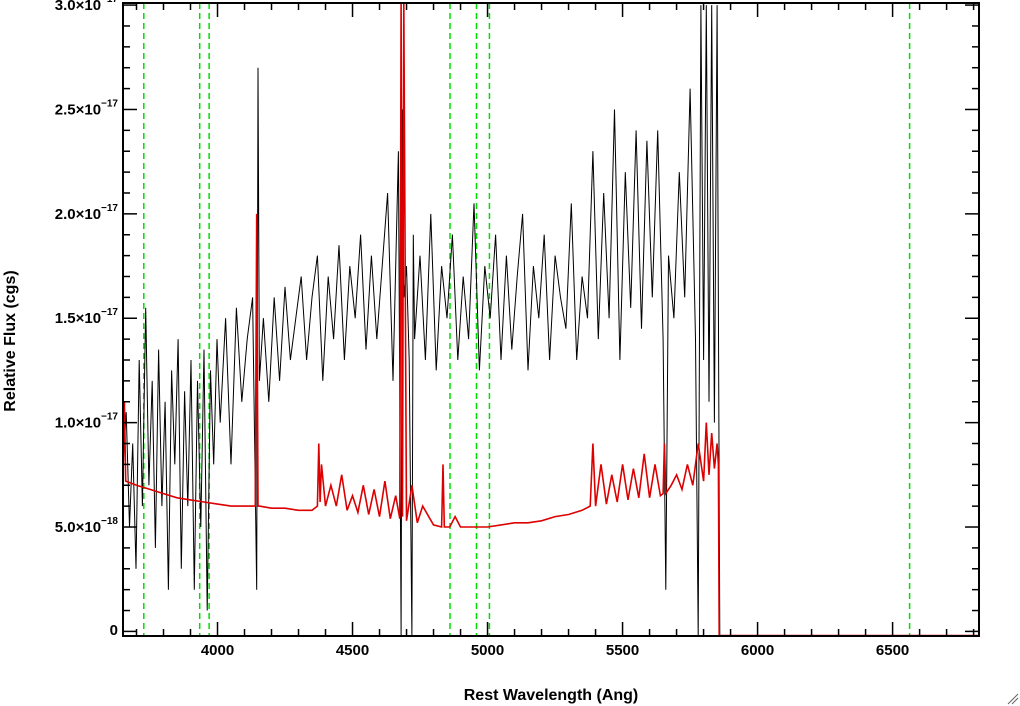  I want to click on y-tick-mantissa: 1.5×10, so click(78, 318).